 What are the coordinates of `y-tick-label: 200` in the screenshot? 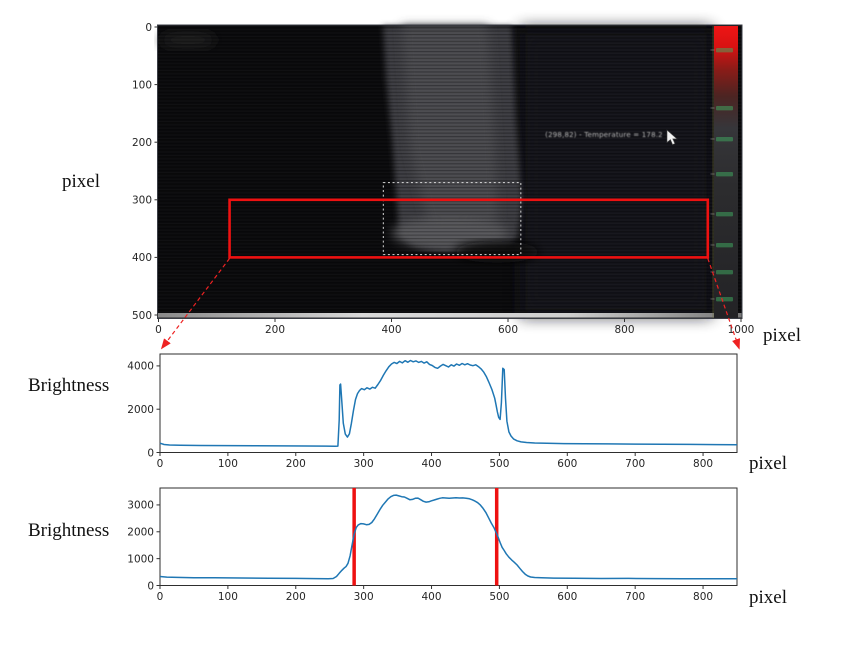 It's located at (142, 143).